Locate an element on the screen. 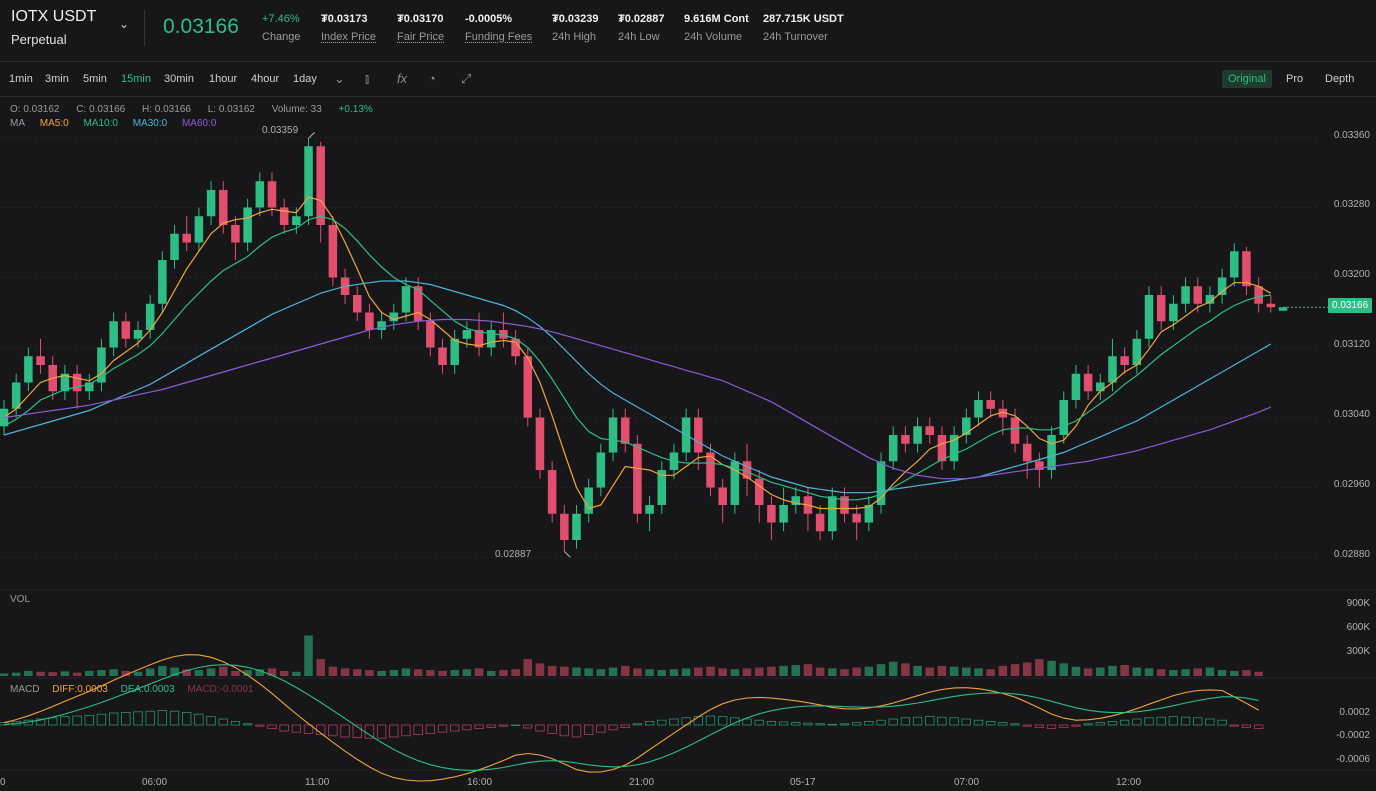  legend-low: L: 0.03162 is located at coordinates (231, 109).